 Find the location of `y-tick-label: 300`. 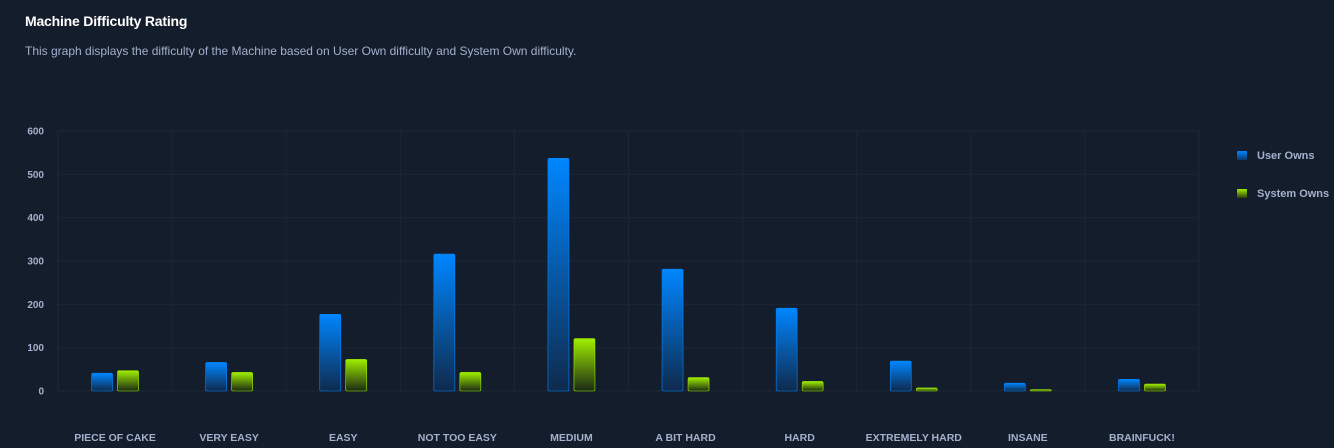

y-tick-label: 300 is located at coordinates (35, 262).